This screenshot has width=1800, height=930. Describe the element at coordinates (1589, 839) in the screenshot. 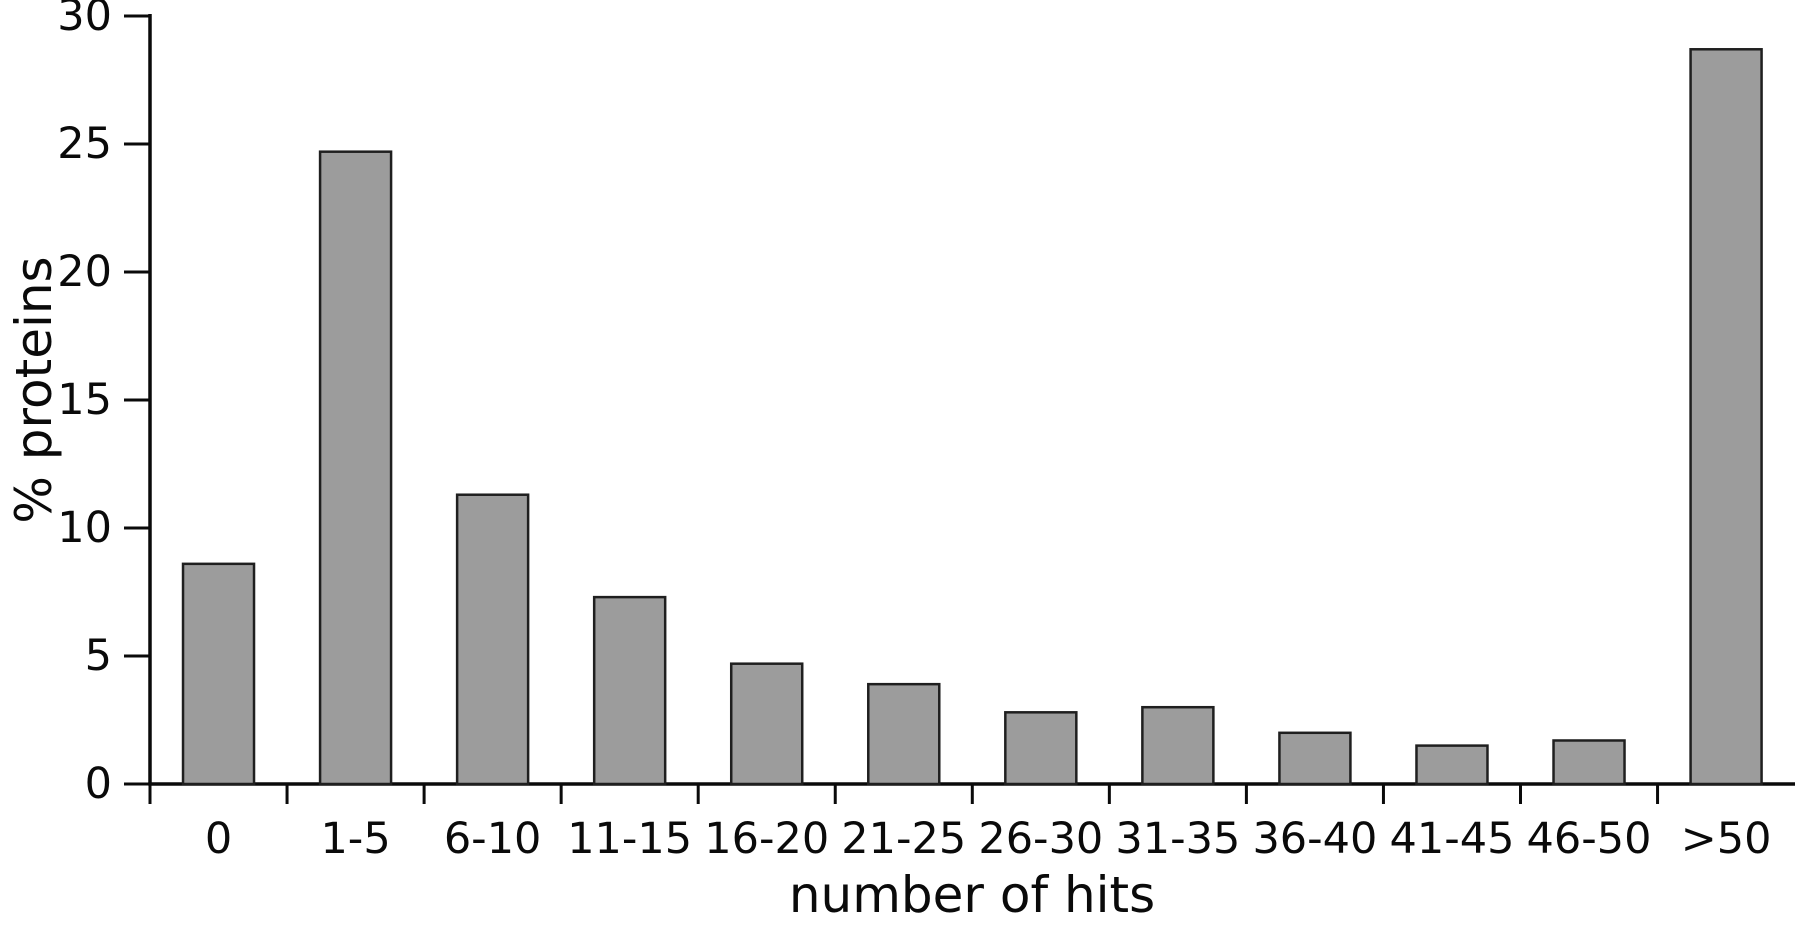

I see `x-category-label-46-50: 46-50` at that location.